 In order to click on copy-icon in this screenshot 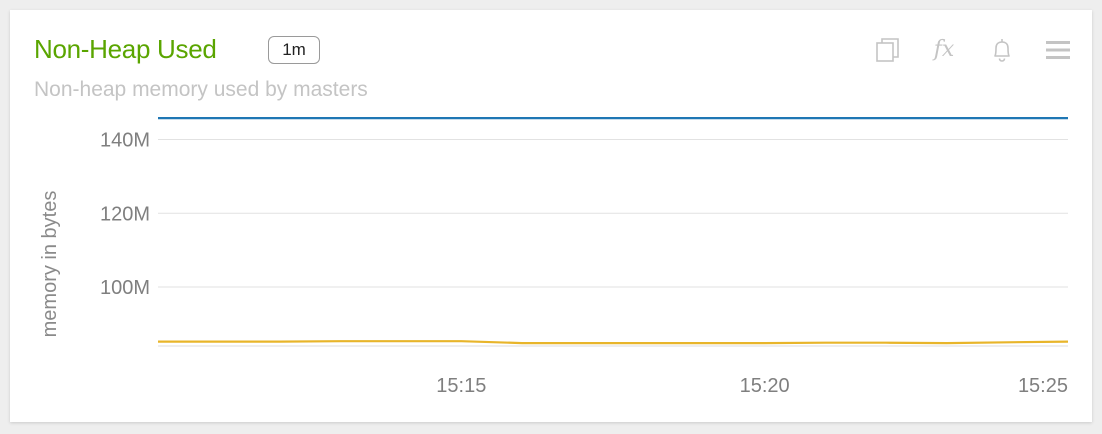, I will do `click(888, 50)`.